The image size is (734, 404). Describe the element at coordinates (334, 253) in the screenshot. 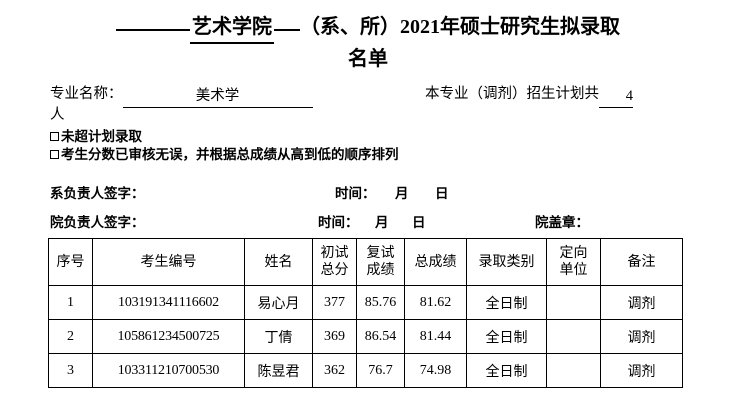

I see `header-preliminary-line-1: 初试` at that location.